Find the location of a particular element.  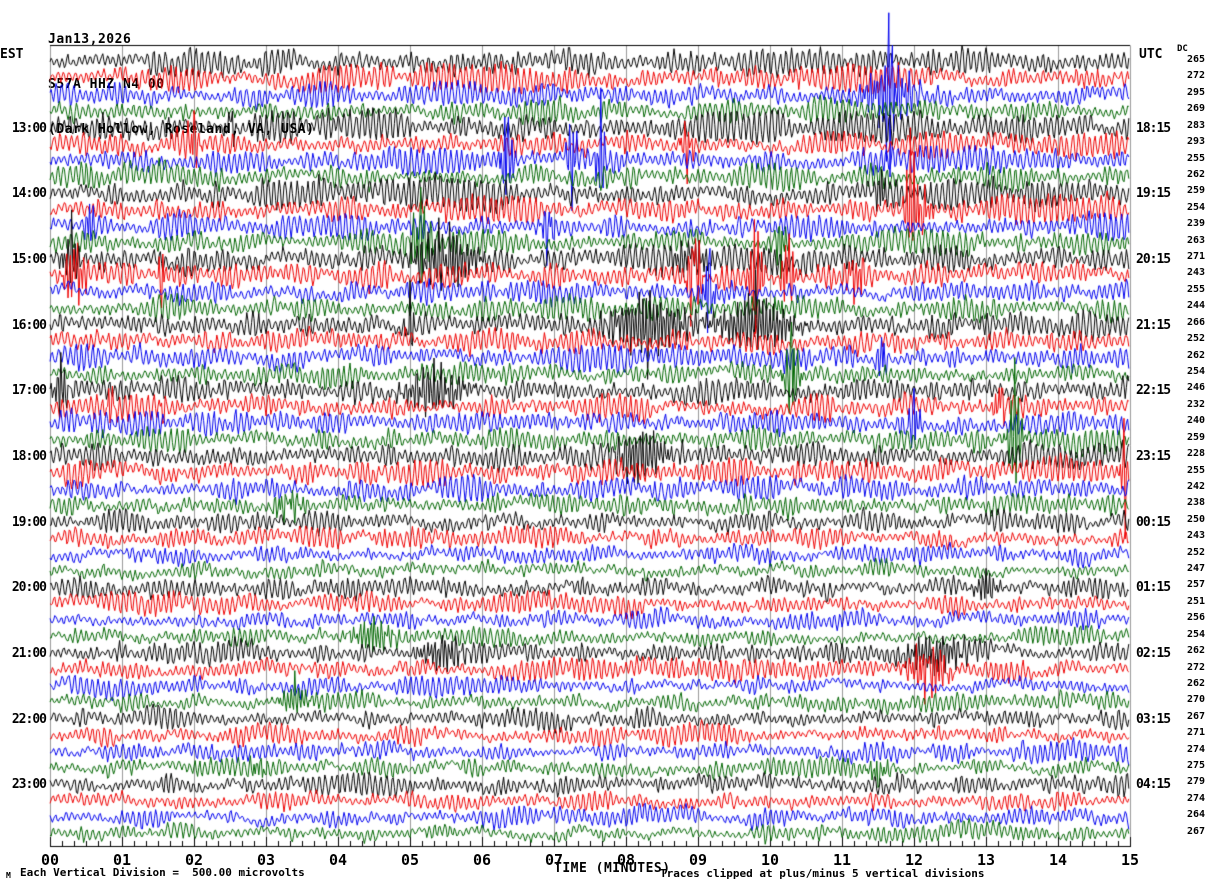

dc-value: 293 is located at coordinates (1195, 142).